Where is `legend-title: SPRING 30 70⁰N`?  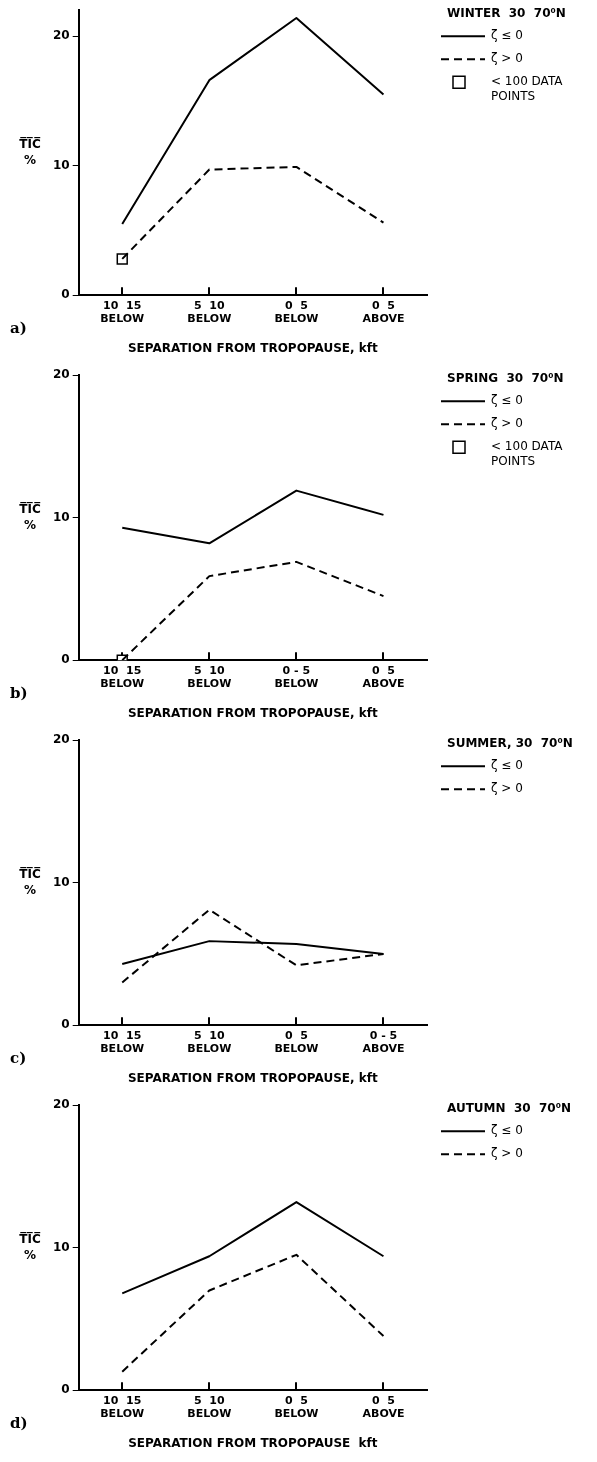
legend-title: SPRING 30 70⁰N is located at coordinates (505, 378).